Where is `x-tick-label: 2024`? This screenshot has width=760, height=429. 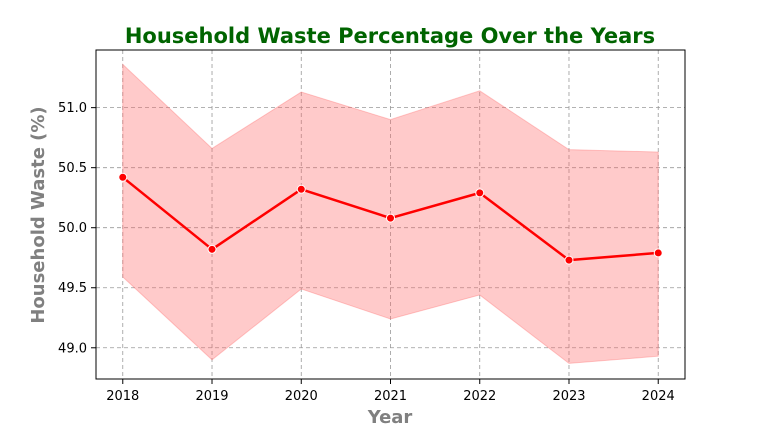 x-tick-label: 2024 is located at coordinates (658, 396).